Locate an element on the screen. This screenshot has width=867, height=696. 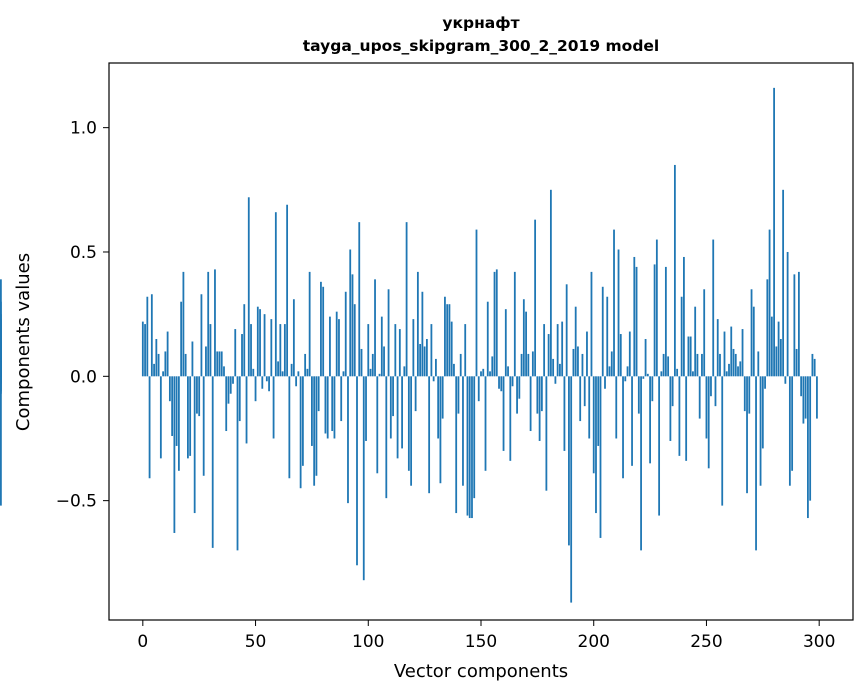
y-tick-label: 0.0 is located at coordinates (83, 377).